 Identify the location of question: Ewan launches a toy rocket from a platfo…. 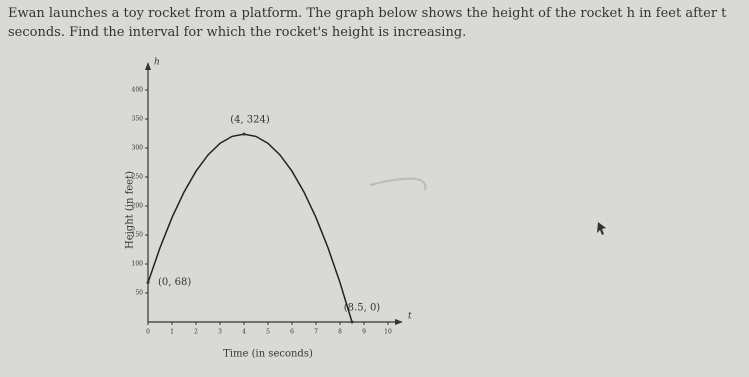
(367, 23).